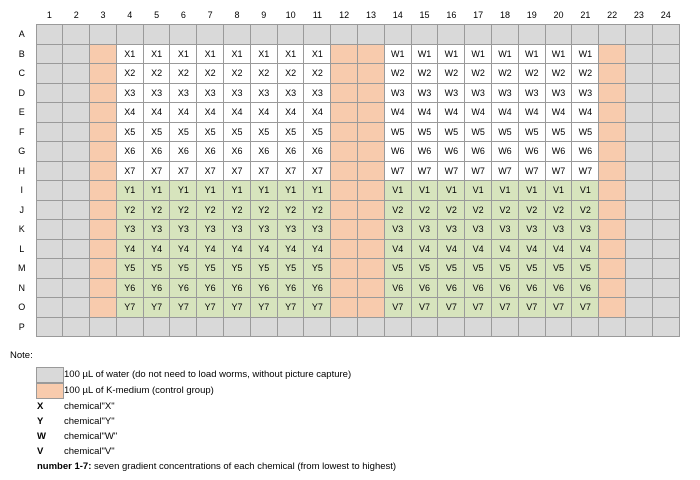 Image resolution: width=700 pixels, height=480 pixels. I want to click on plate-row: N Y6 Y6 Y6 Y6 Y6 Y6 Y6 Y6 V6 V6 V6 V6 V6 V6 V6 V6, so click(344, 287).